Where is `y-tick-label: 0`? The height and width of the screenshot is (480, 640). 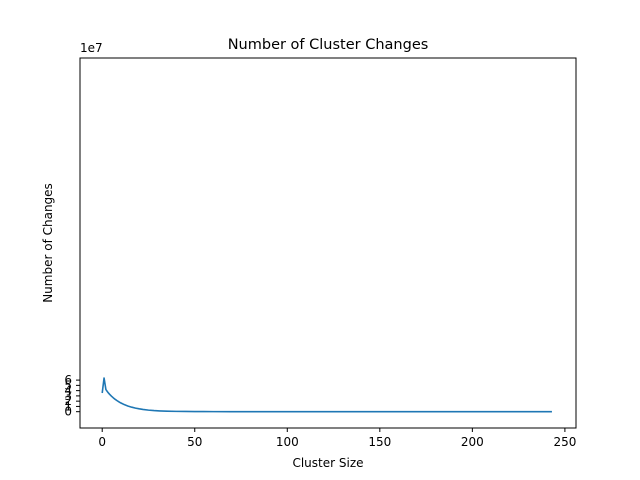 y-tick-label: 0 is located at coordinates (68, 412).